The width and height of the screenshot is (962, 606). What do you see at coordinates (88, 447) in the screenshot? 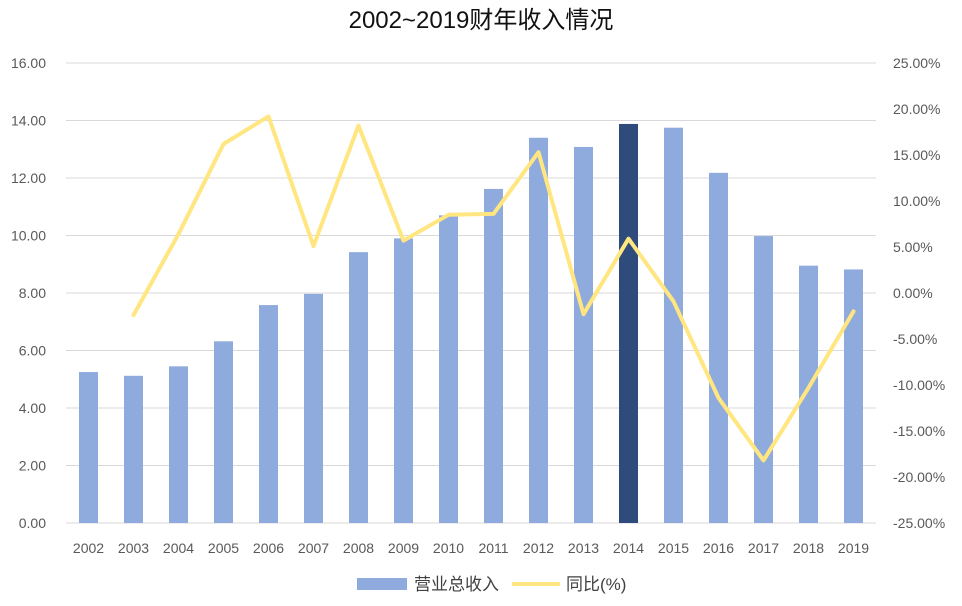
I see `bar-2002` at bounding box center [88, 447].